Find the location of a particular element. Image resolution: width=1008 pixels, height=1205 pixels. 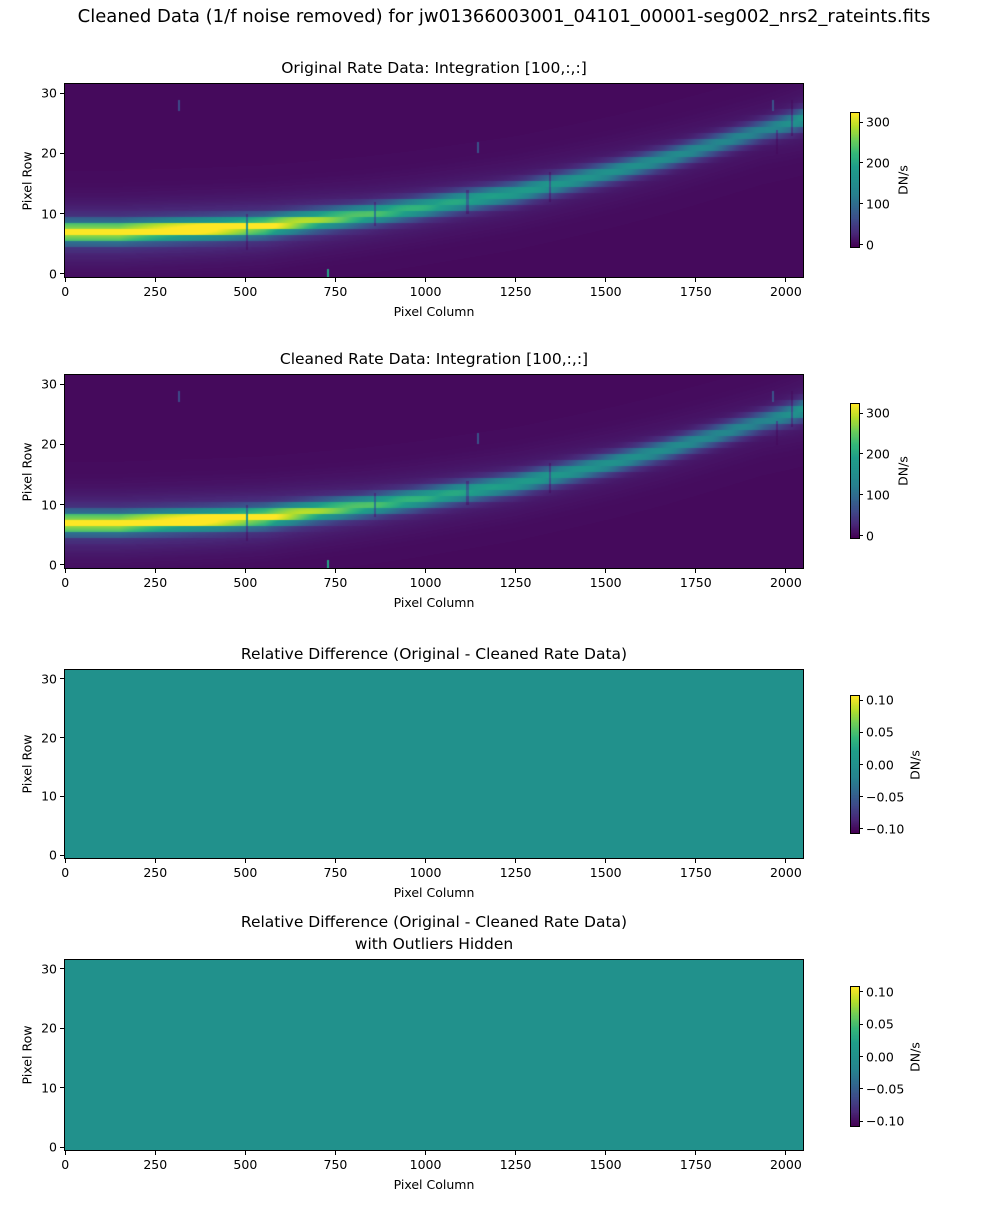

colorbar-tick-label: 0 is located at coordinates (870, 536).